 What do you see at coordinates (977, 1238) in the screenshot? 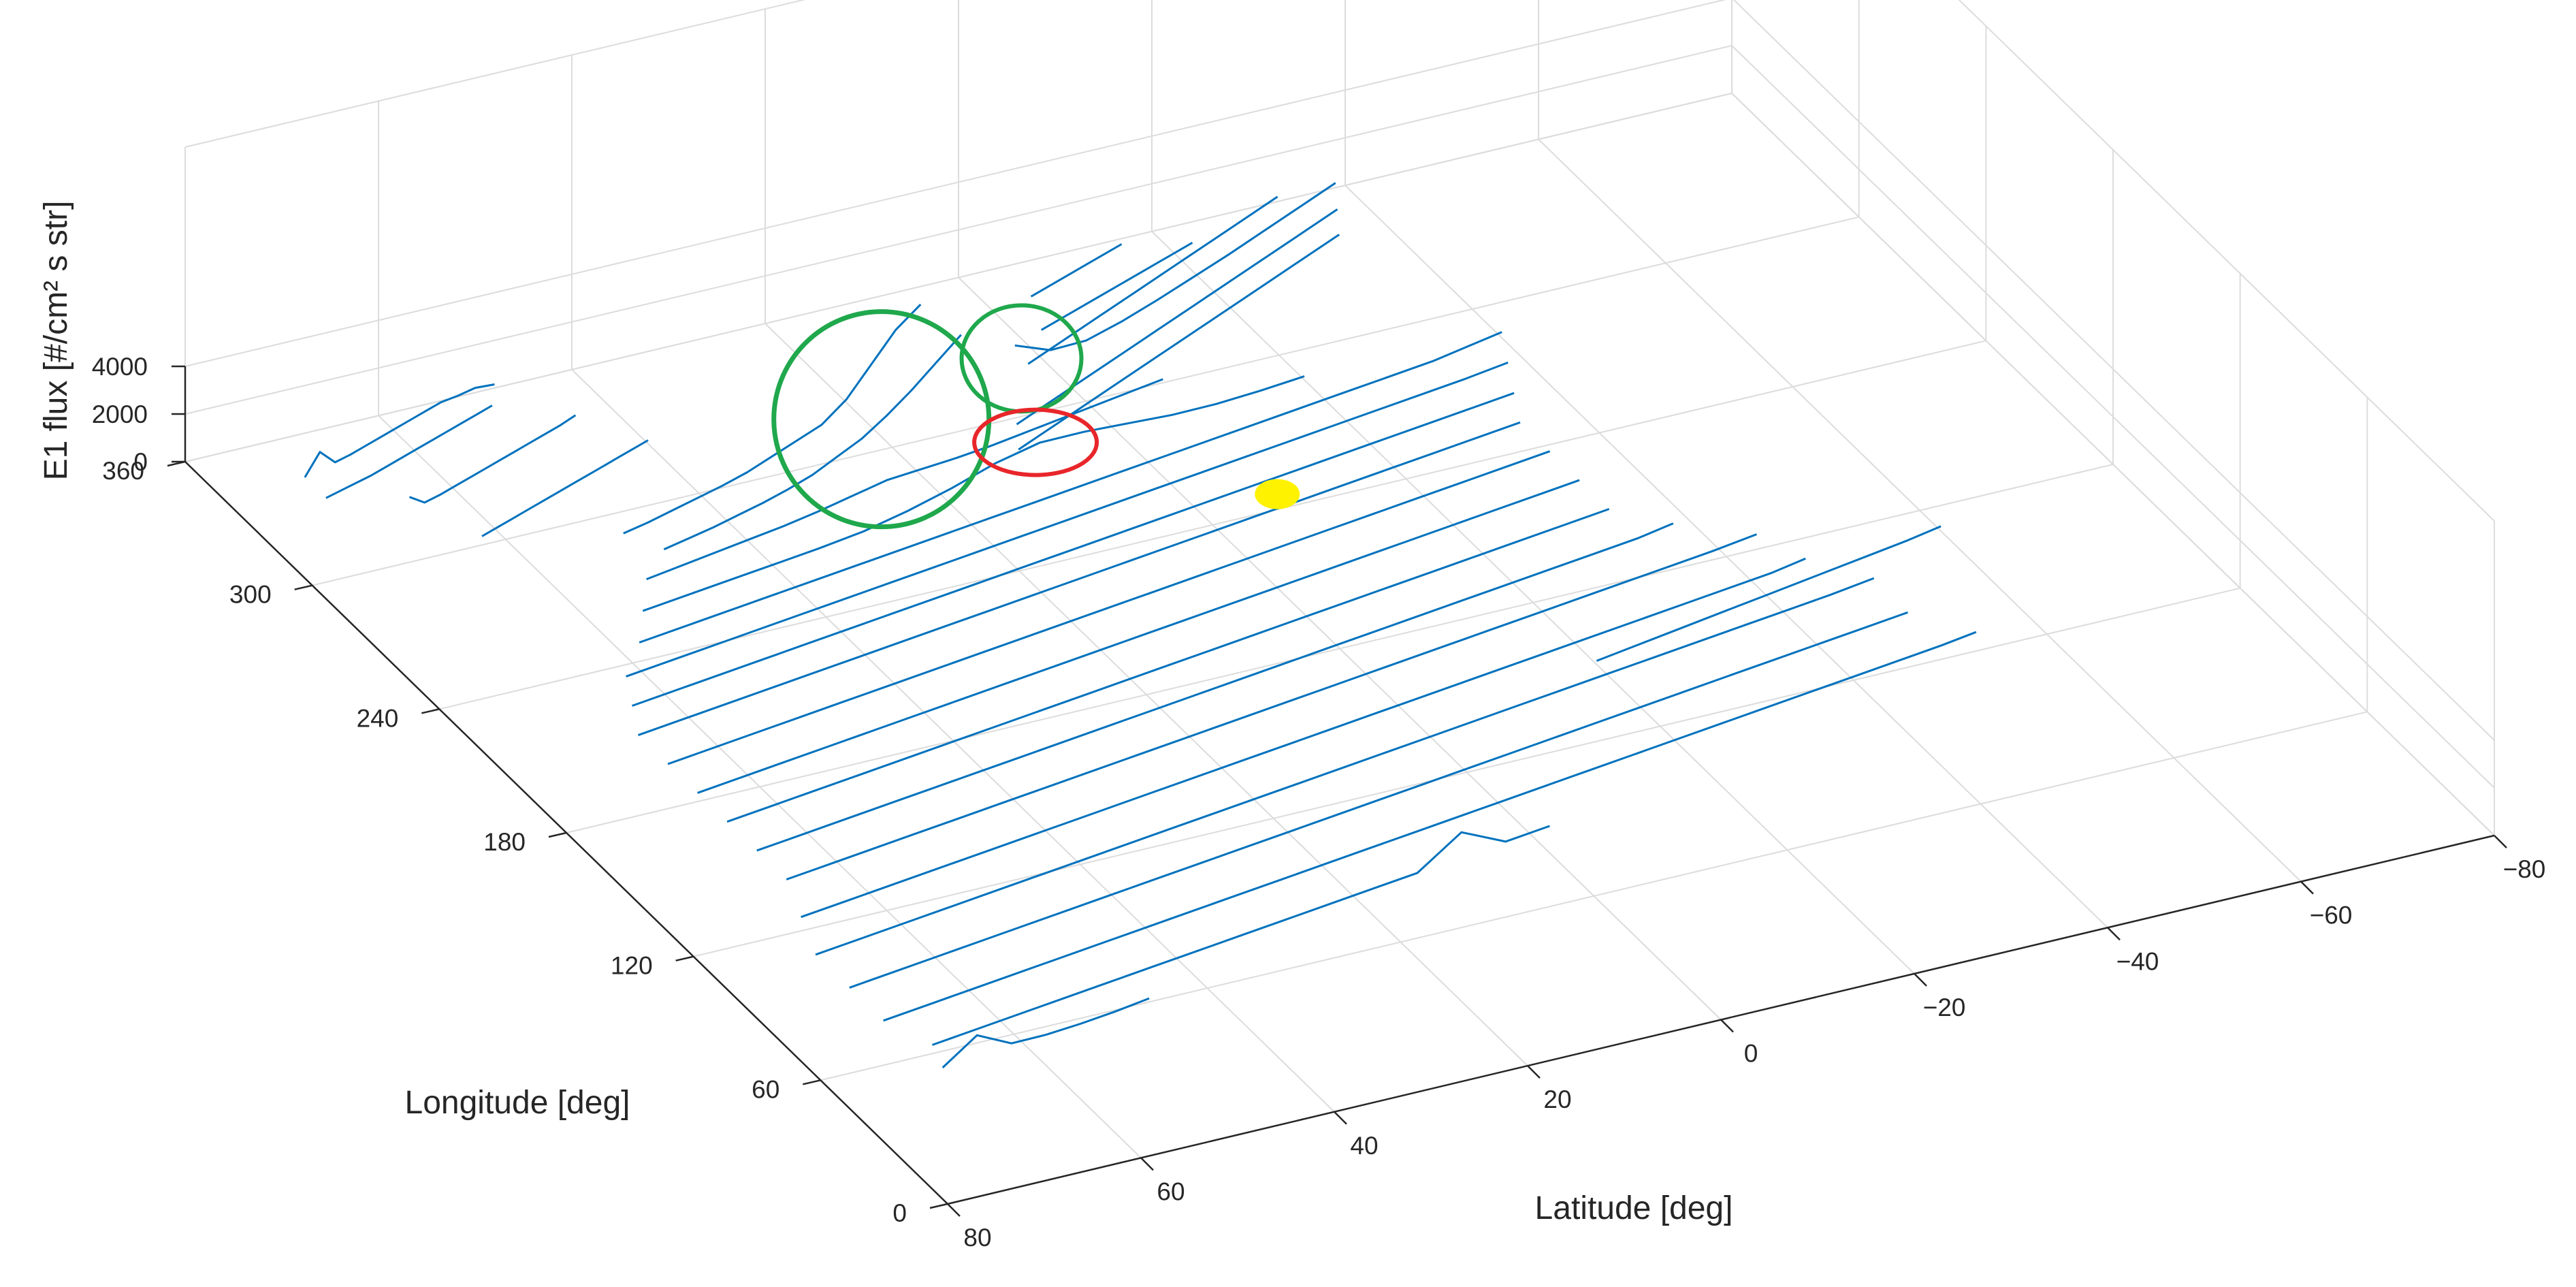
I see `x-tick-label: 80` at bounding box center [977, 1238].